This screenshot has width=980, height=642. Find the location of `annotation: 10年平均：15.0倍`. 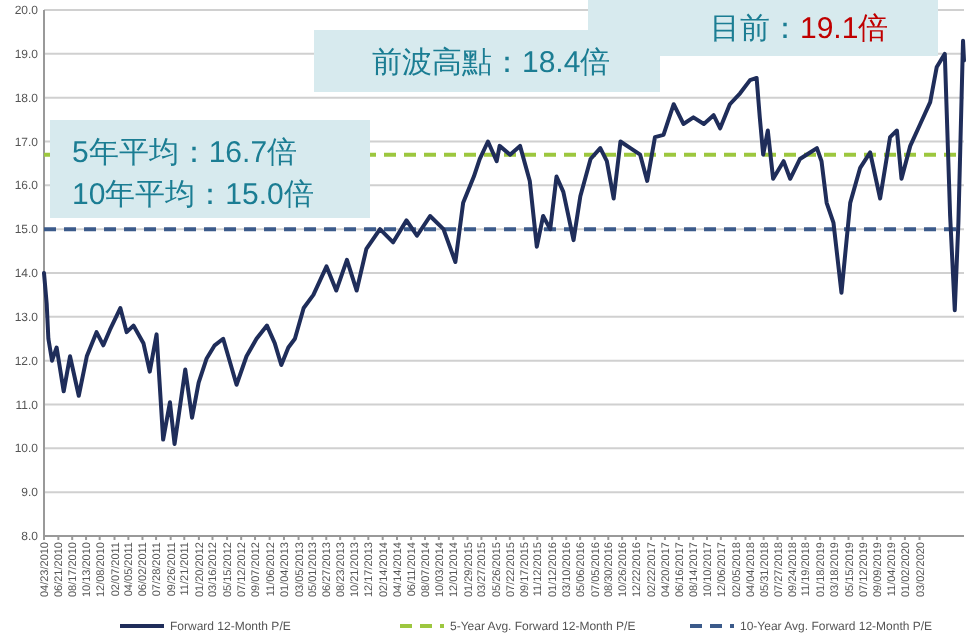

annotation: 10年平均：15.0倍 is located at coordinates (193, 195).